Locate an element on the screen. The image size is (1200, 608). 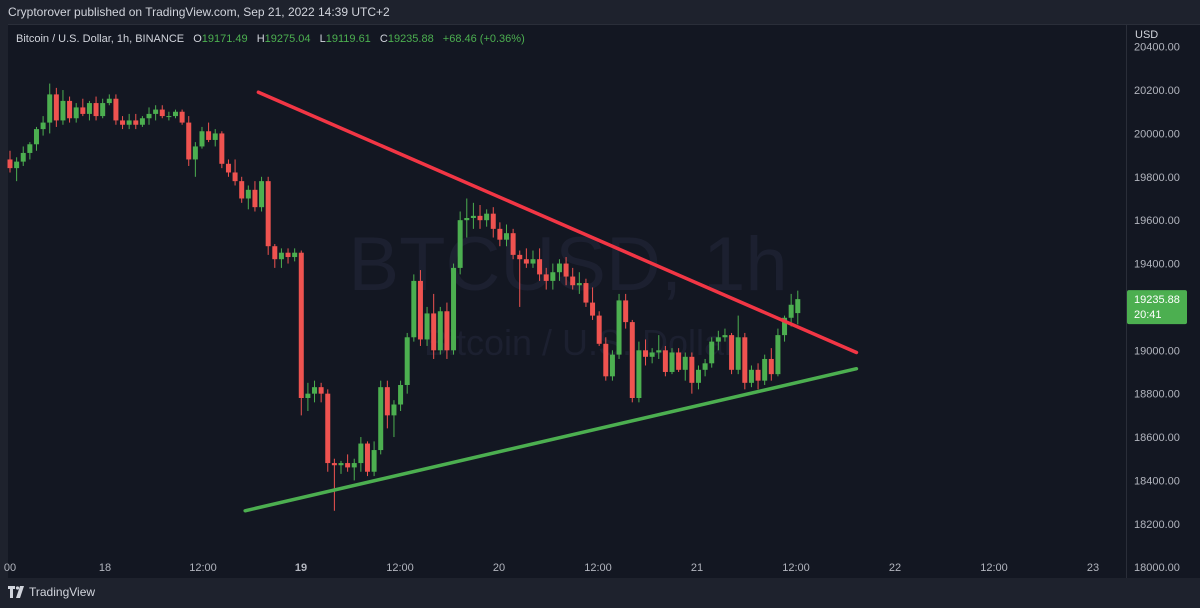
tradingview-logo-text: TradingView is located at coordinates (62, 592).